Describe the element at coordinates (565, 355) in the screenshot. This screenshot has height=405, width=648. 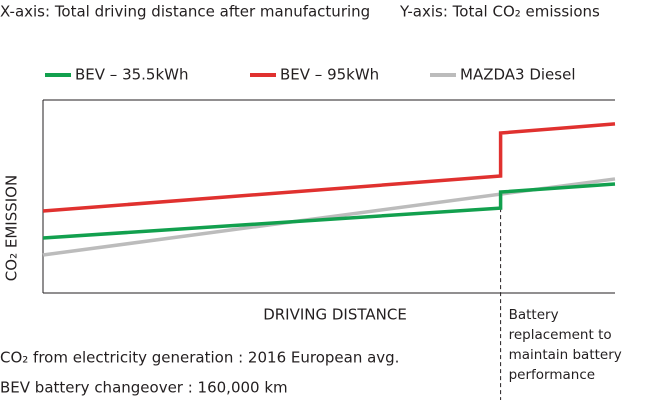
I see `annotation: maintain battery` at that location.